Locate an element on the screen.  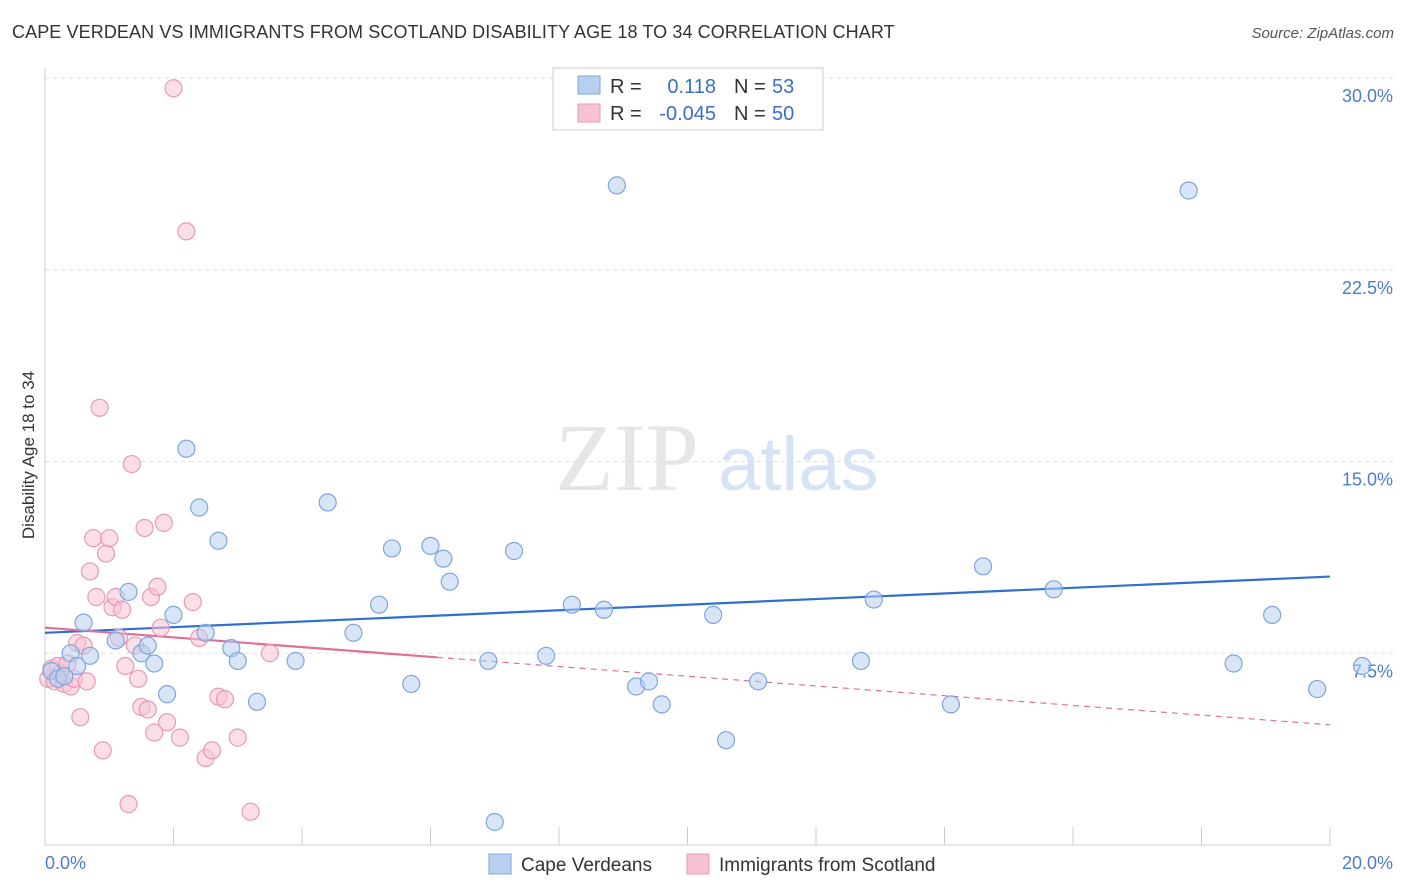
series-legend: Cape Verdeans Immigrants from Scotland is located at coordinates (711, 864).